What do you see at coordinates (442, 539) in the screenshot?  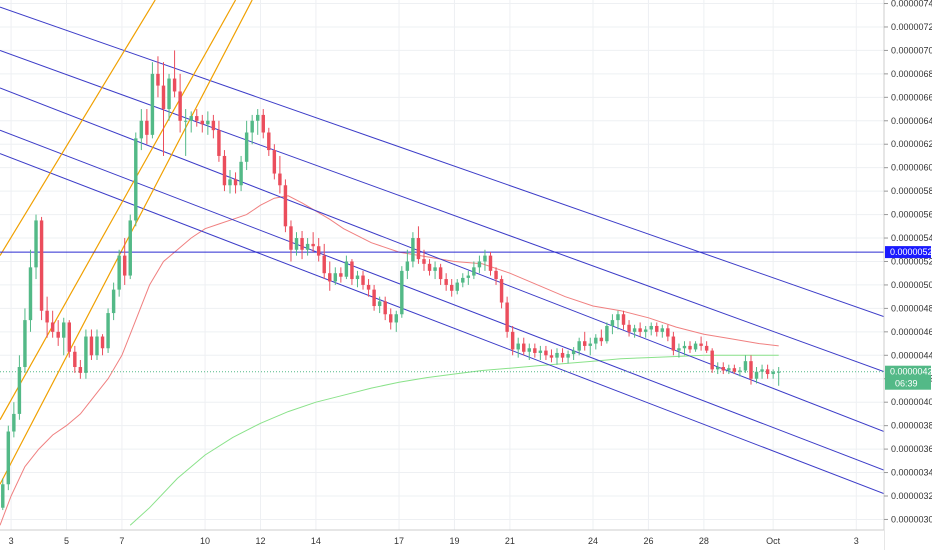 I see `time-axis: 3 5 7 10 12 14 17 19 21 24 26 28 Oct 3` at bounding box center [442, 539].